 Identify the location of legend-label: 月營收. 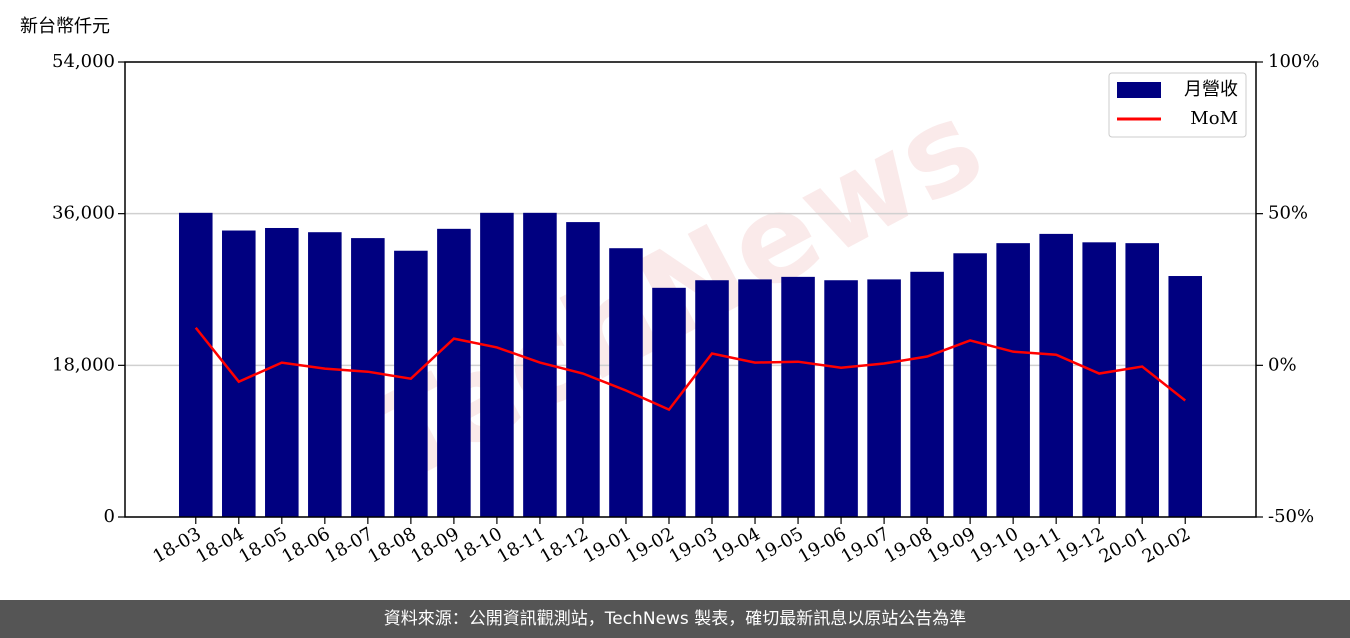
(1211, 89).